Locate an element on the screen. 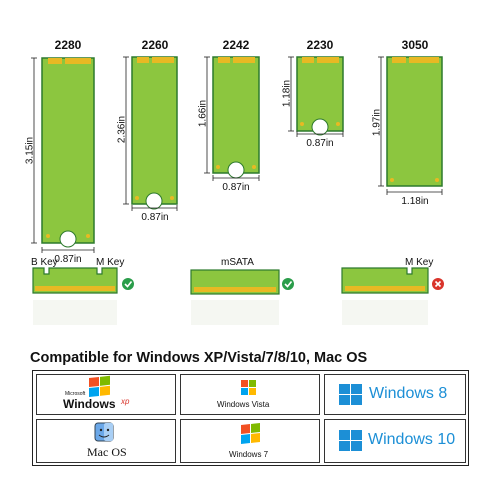 The height and width of the screenshot is (494, 500). mac-os-text: Mac OS is located at coordinates (107, 452).